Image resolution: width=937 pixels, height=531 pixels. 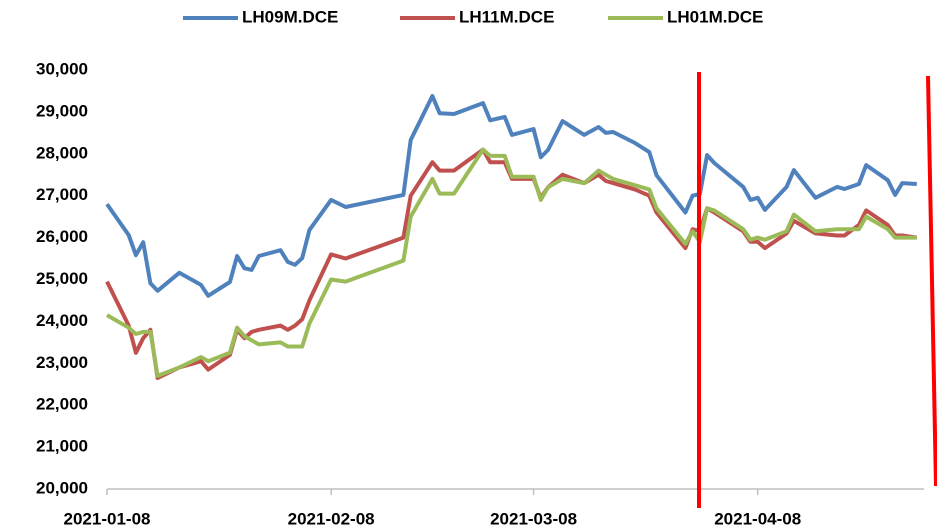 I want to click on marker-line, so click(x=931, y=281).